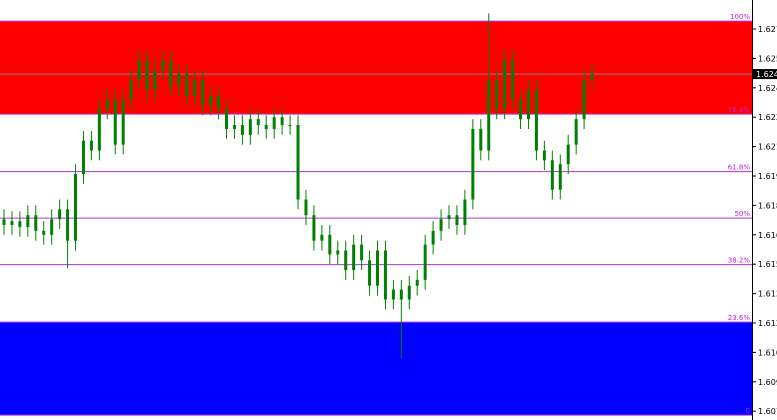 This screenshot has height=420, width=777. I want to click on y-tick-label: 1.6270, so click(767, 29).